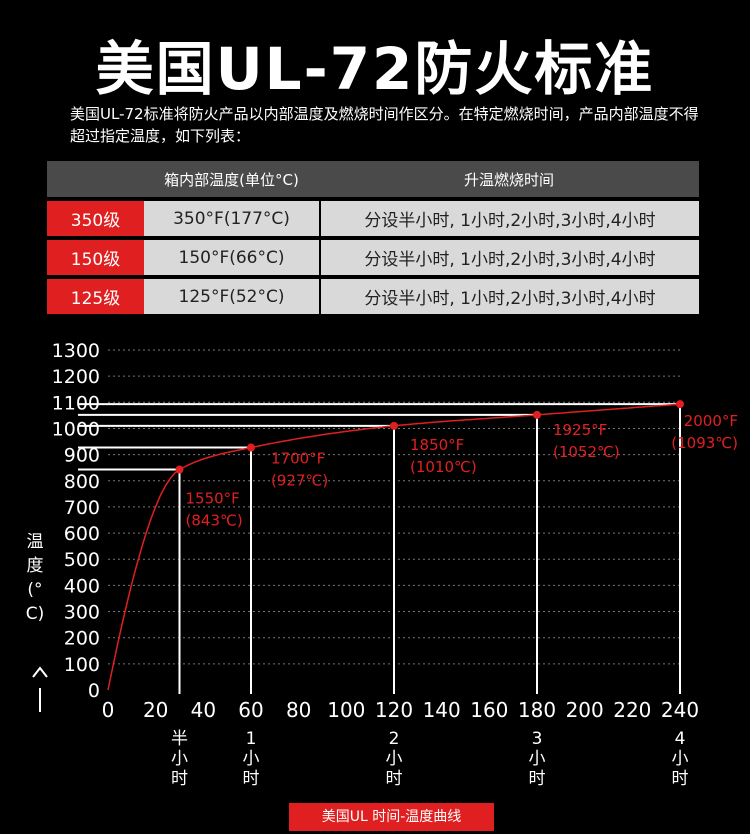  Describe the element at coordinates (108, 710) in the screenshot. I see `x-tick-label: 0` at that location.